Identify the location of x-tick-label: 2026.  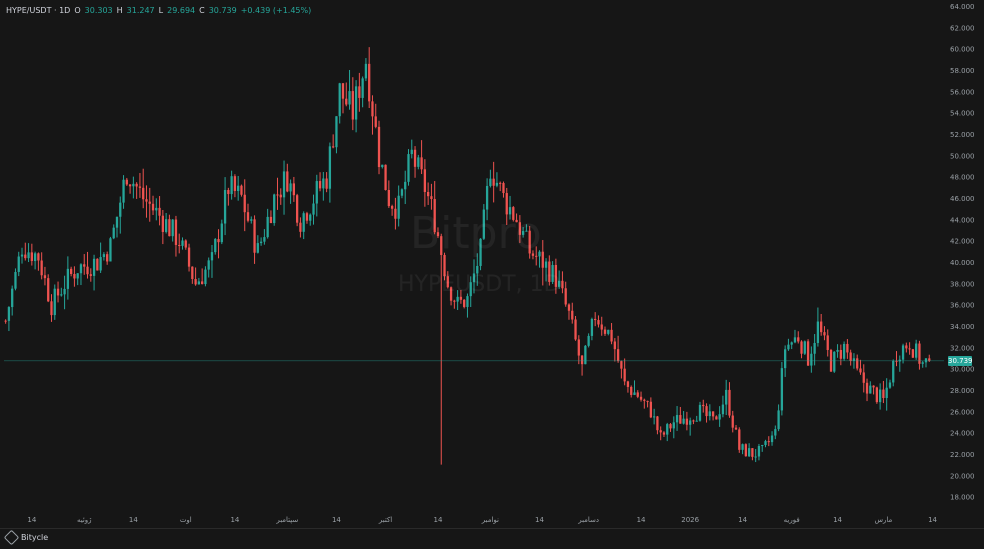
(690, 520).